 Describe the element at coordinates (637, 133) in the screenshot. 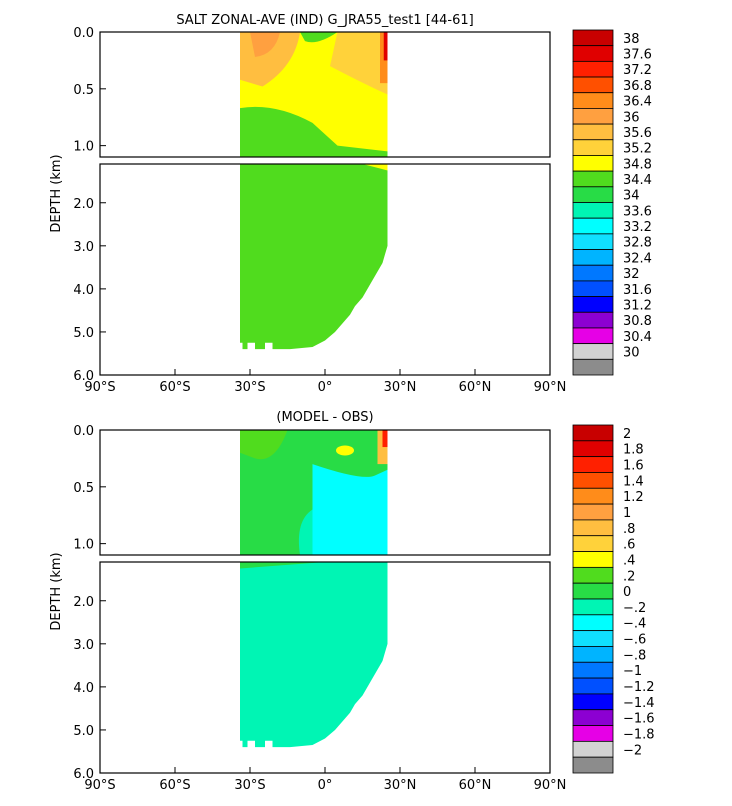

I see `colorbar-label: 35.6` at that location.